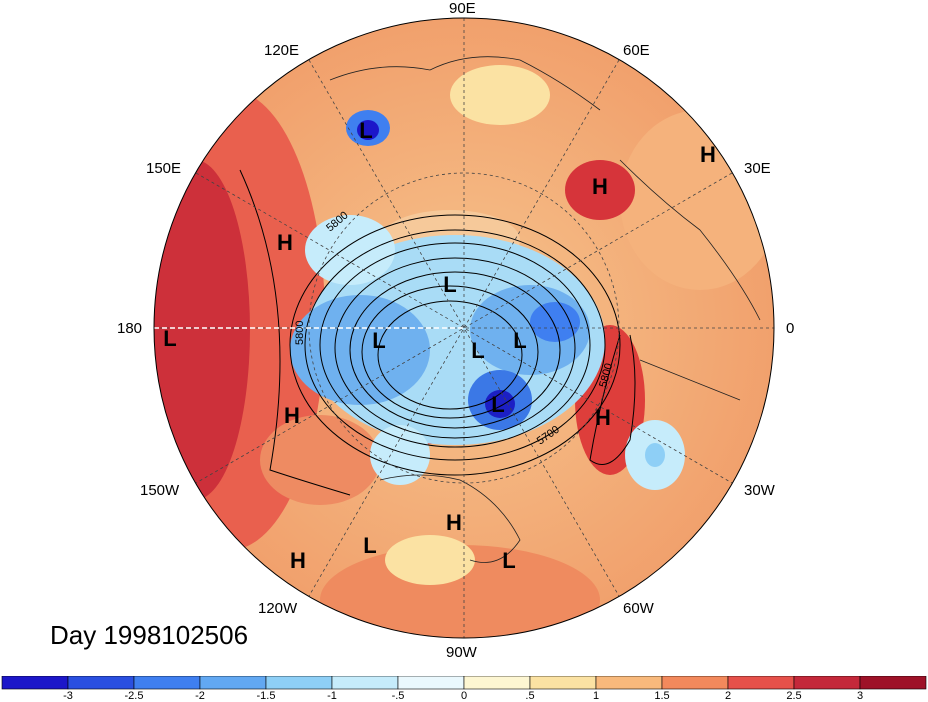 This screenshot has width=928, height=702. Describe the element at coordinates (160, 490) in the screenshot. I see `longitude-label-150w: 150W` at that location.